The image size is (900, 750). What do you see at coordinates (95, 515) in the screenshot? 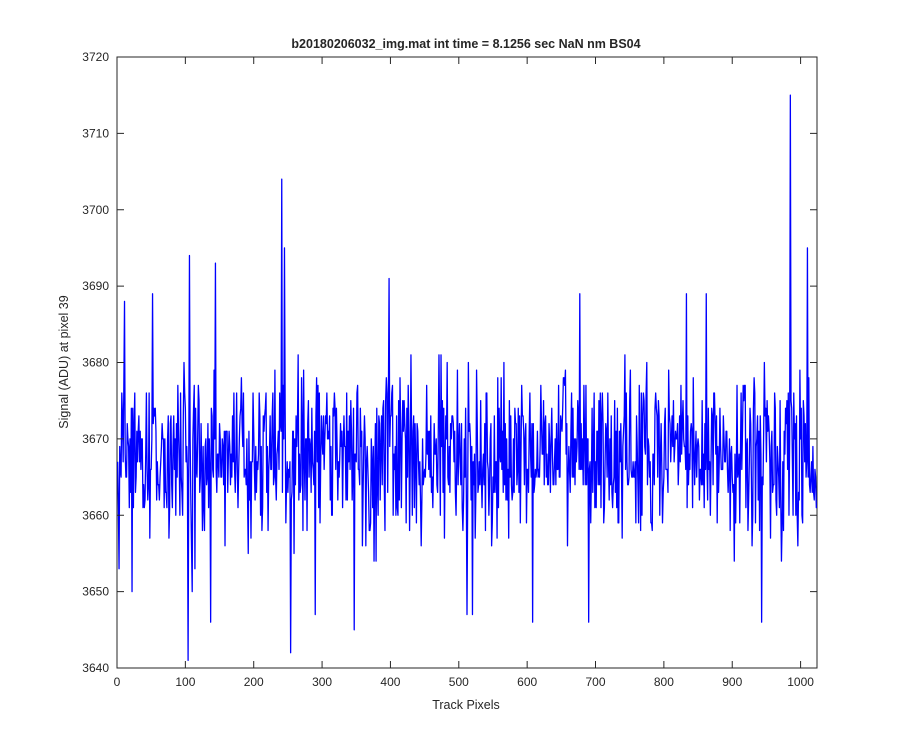
I see `y-tick-label-3660: 3660` at bounding box center [95, 515].